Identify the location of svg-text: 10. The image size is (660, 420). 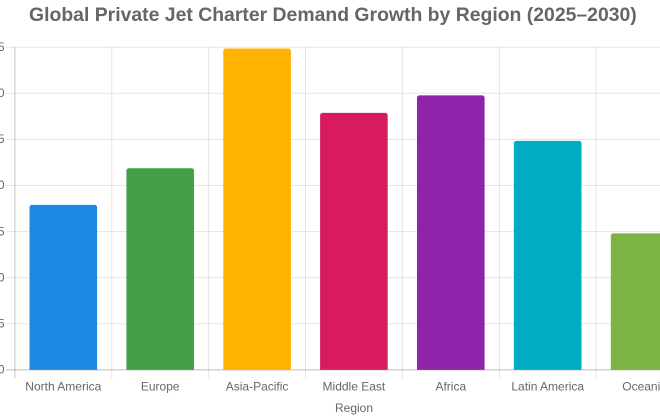
(2, 277).